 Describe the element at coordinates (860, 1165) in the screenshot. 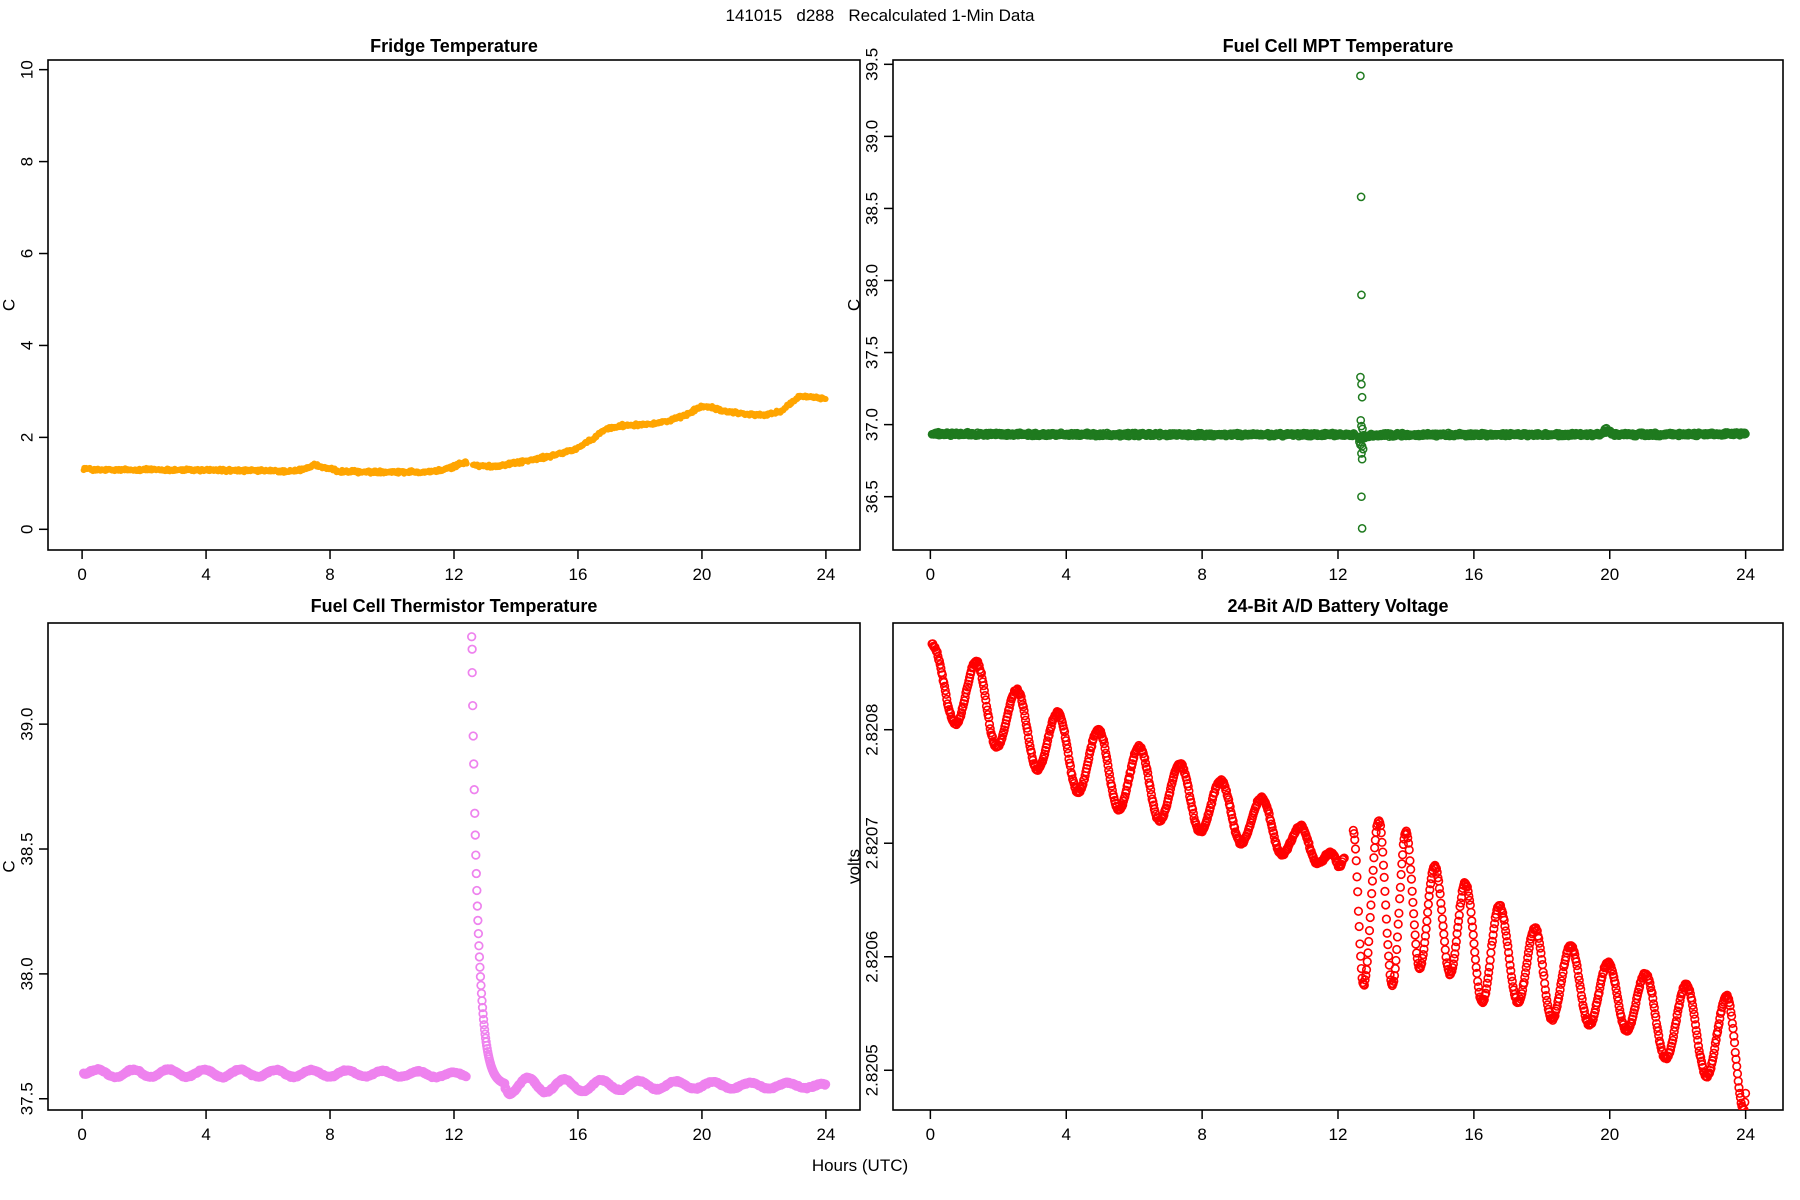

I see `x-axis-label: Hours (UTC)` at that location.